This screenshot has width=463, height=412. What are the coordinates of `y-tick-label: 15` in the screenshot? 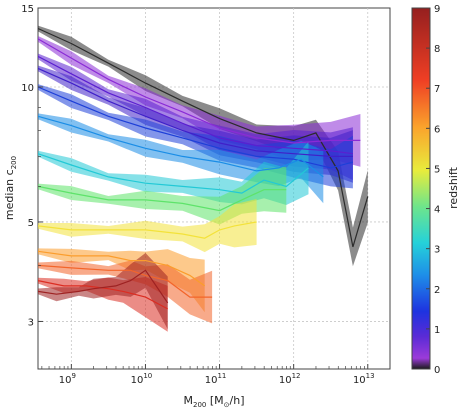 It's located at (27, 9).